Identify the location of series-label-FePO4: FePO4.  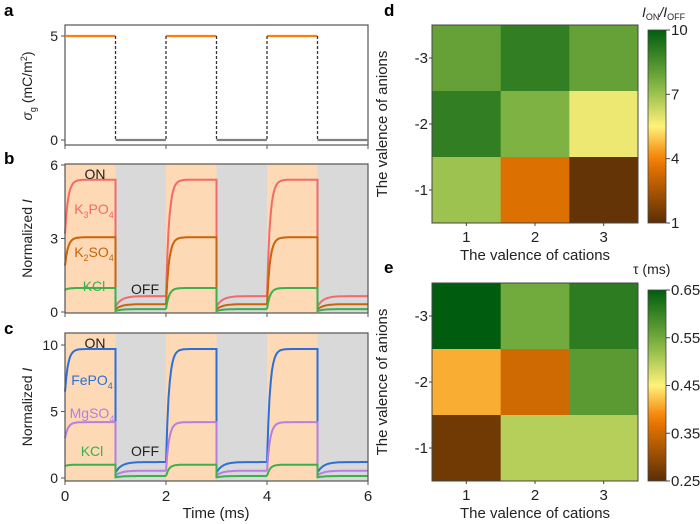
(92, 381).